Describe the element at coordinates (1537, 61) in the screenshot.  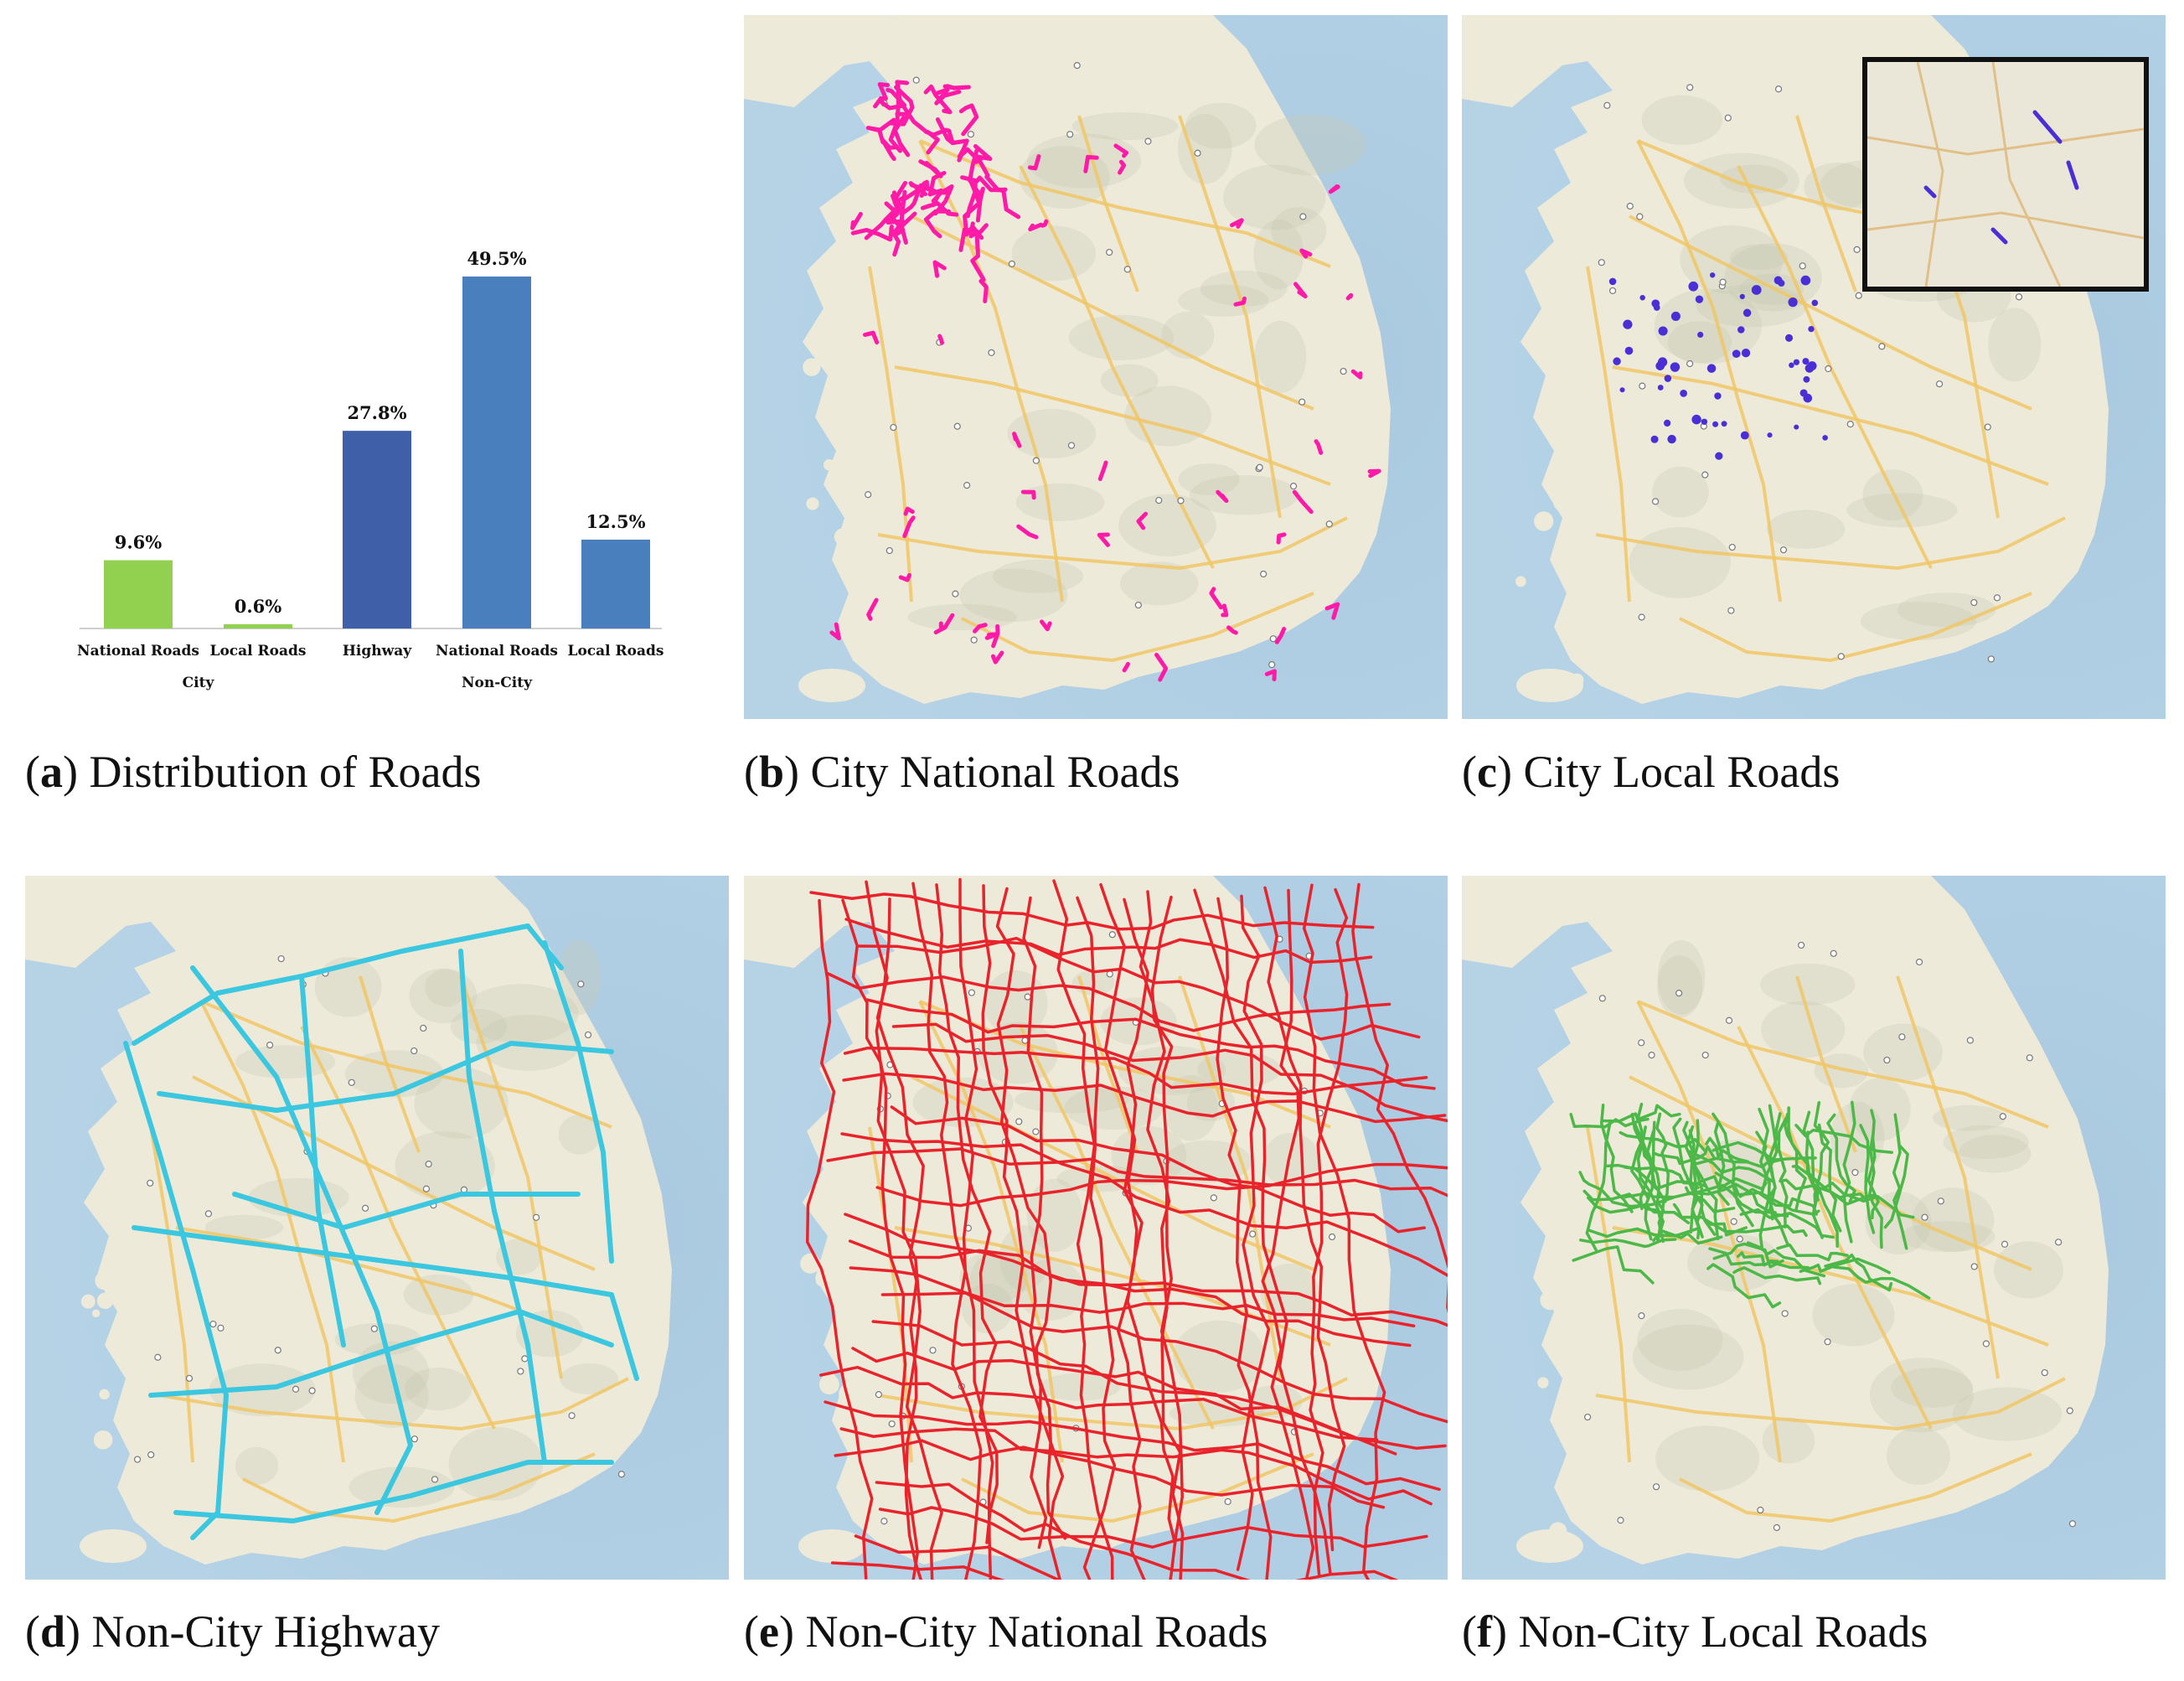
I see `north-land` at that location.